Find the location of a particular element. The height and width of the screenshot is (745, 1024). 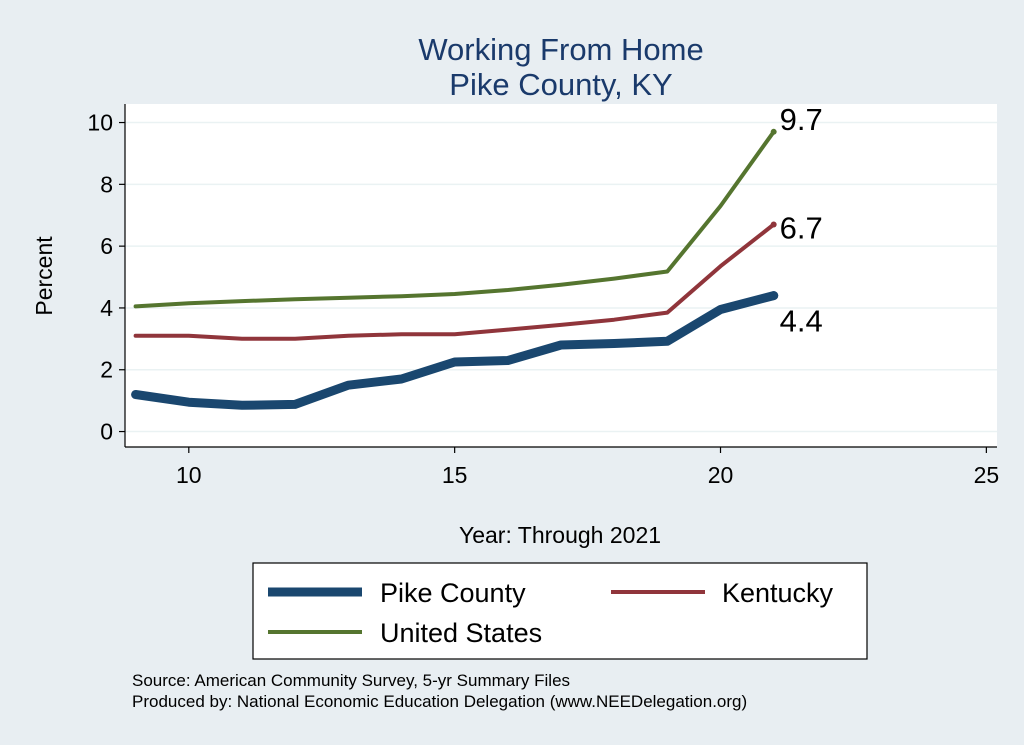

series-line-kentucky is located at coordinates (454, 281).